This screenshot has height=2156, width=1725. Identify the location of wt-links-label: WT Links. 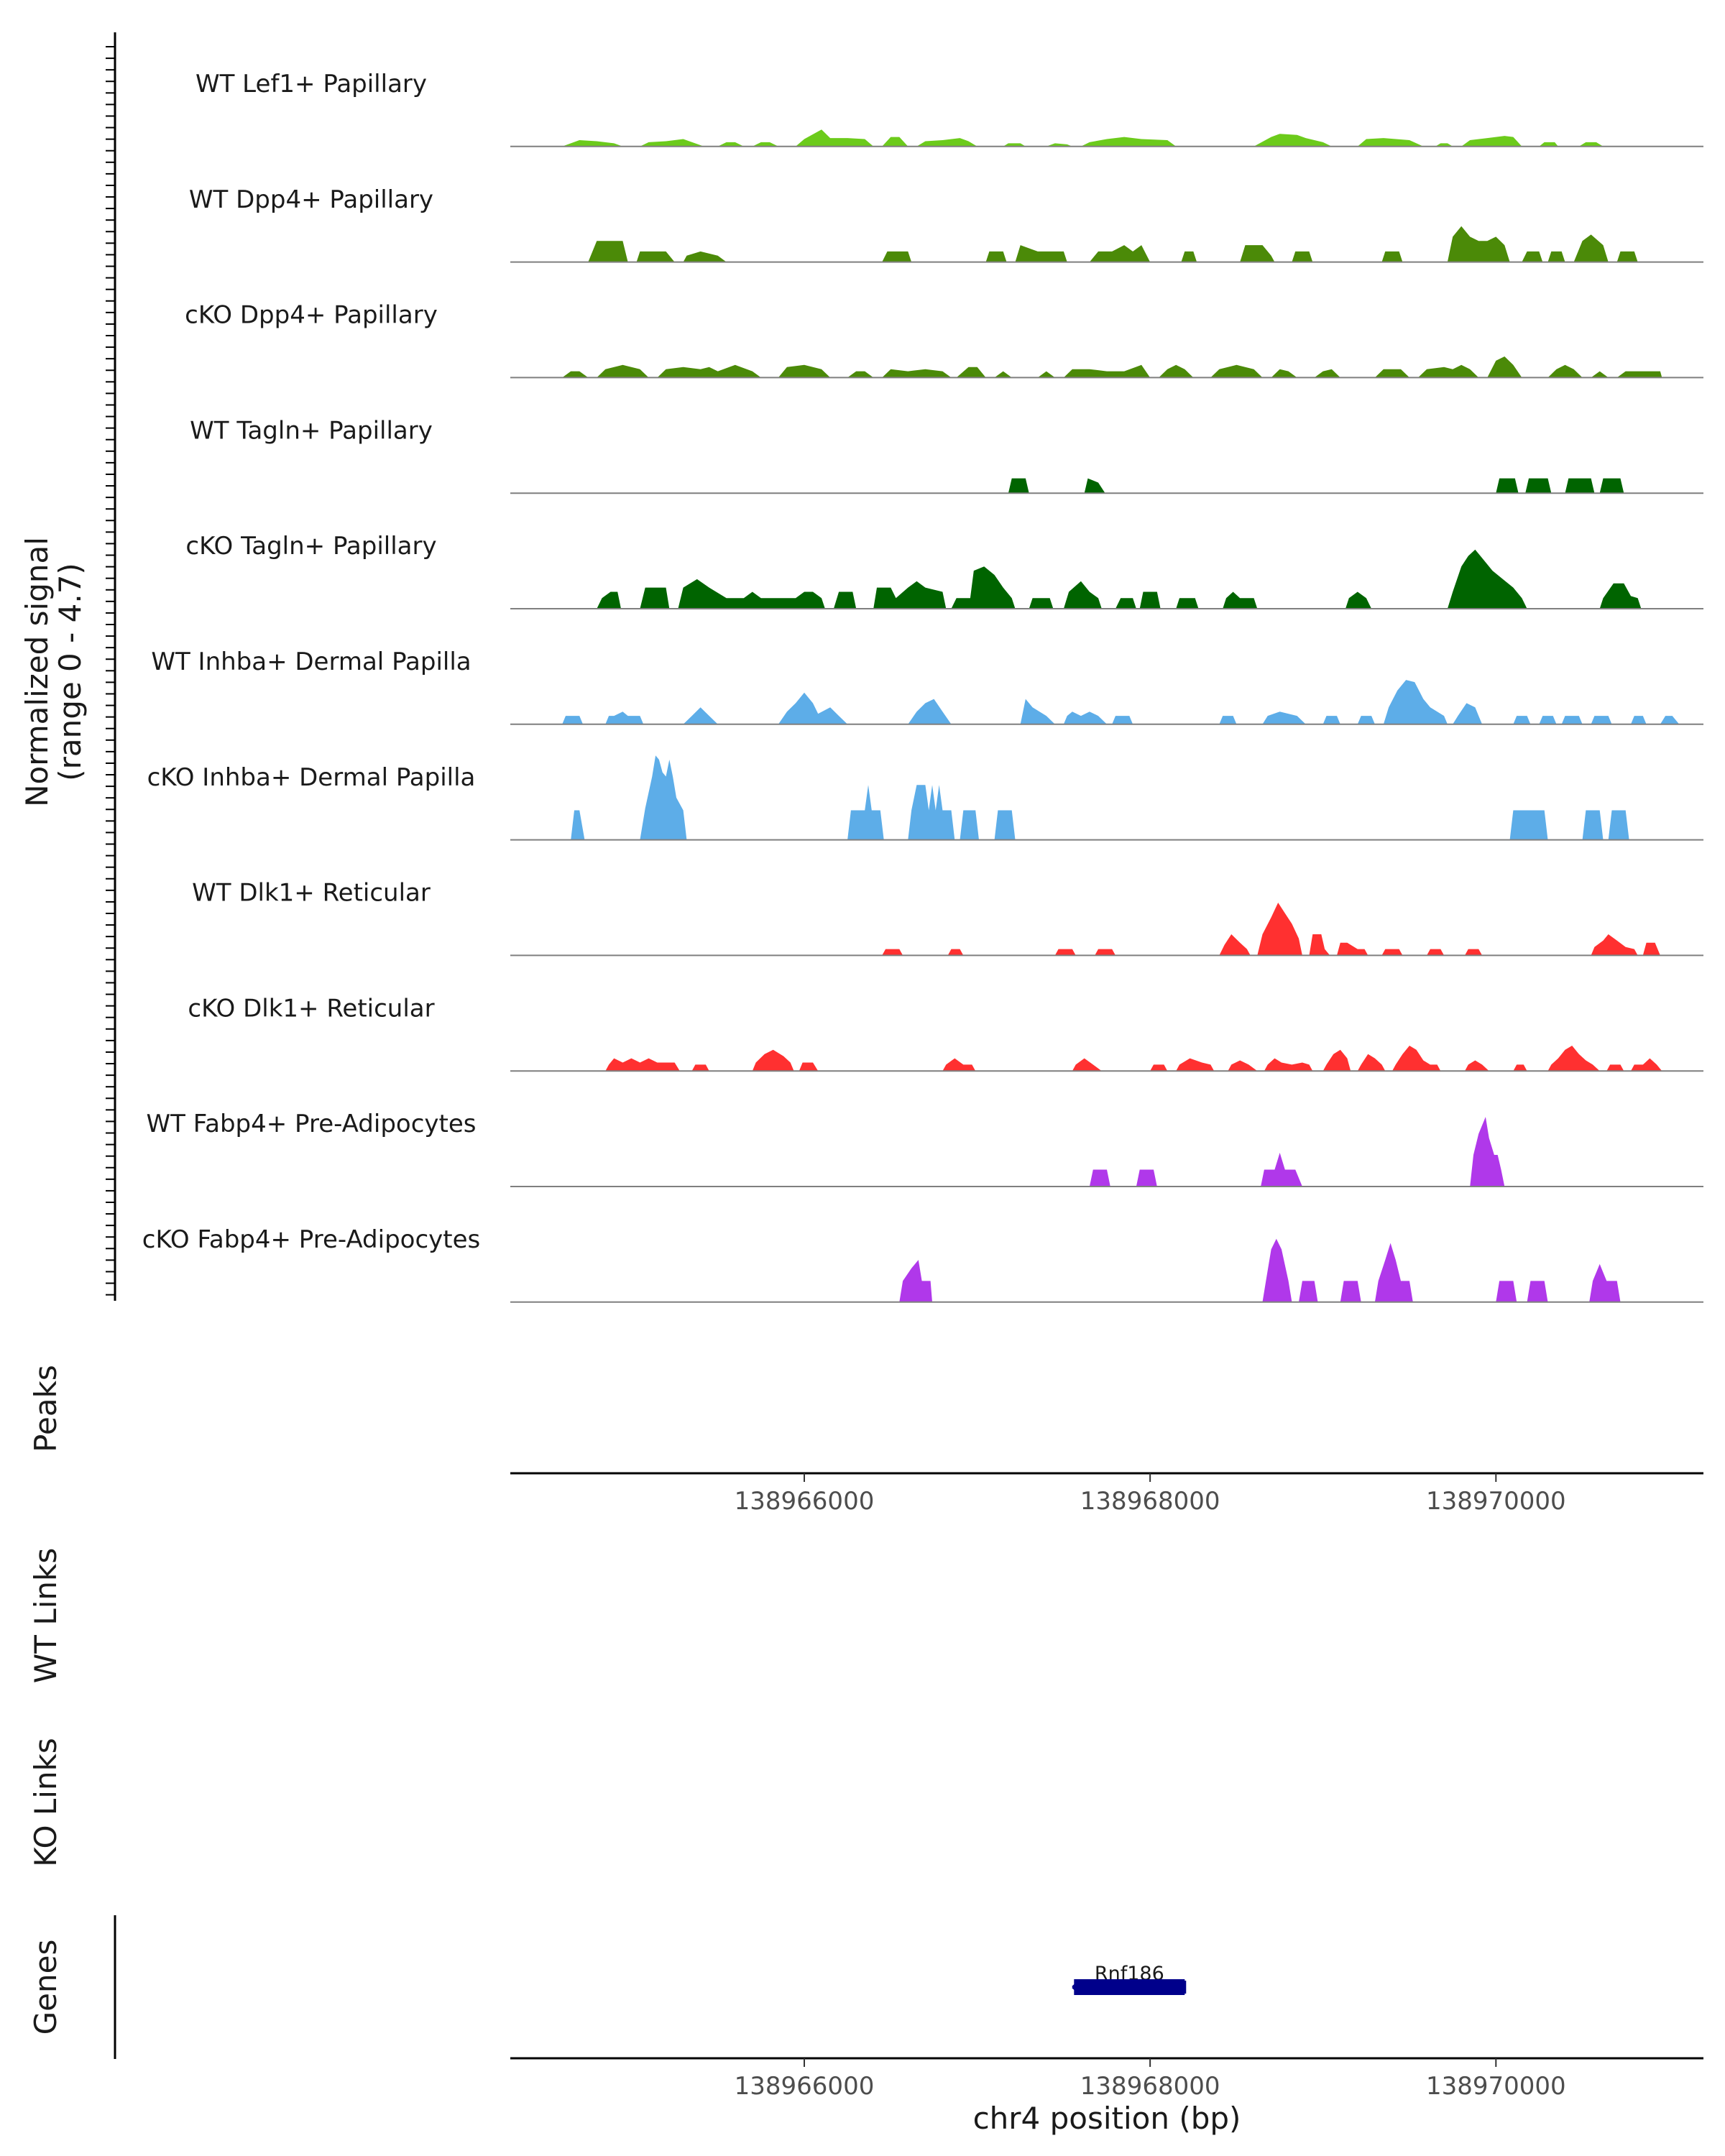
(45, 1615).